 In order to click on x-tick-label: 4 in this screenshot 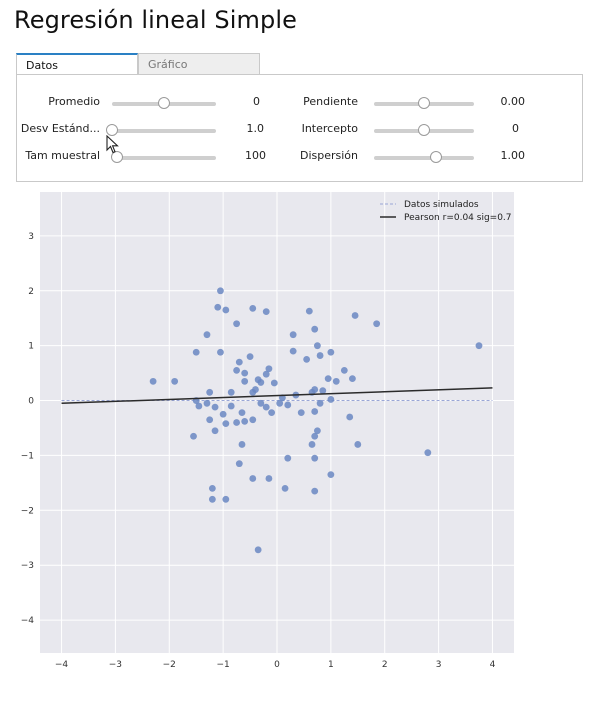, I will do `click(493, 664)`.